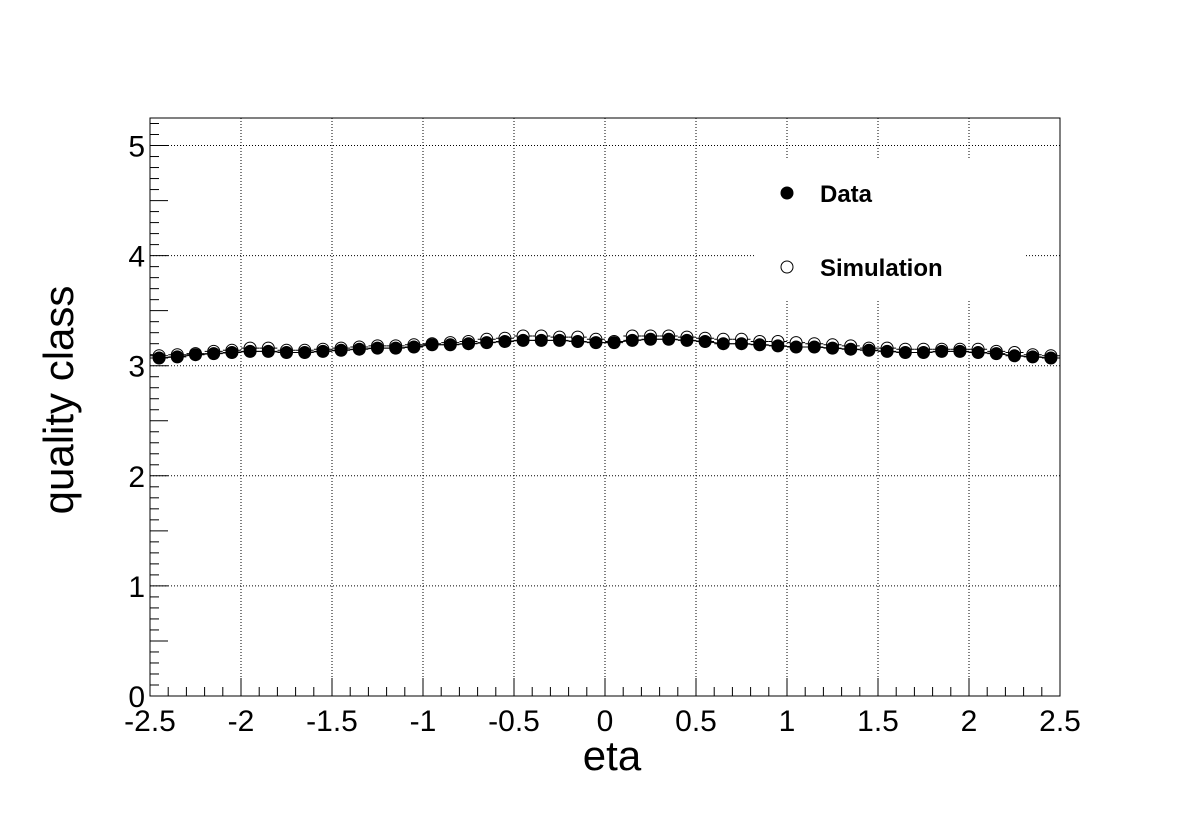 The image size is (1196, 822). What do you see at coordinates (969, 721) in the screenshot?
I see `x-tick-label: 2` at bounding box center [969, 721].